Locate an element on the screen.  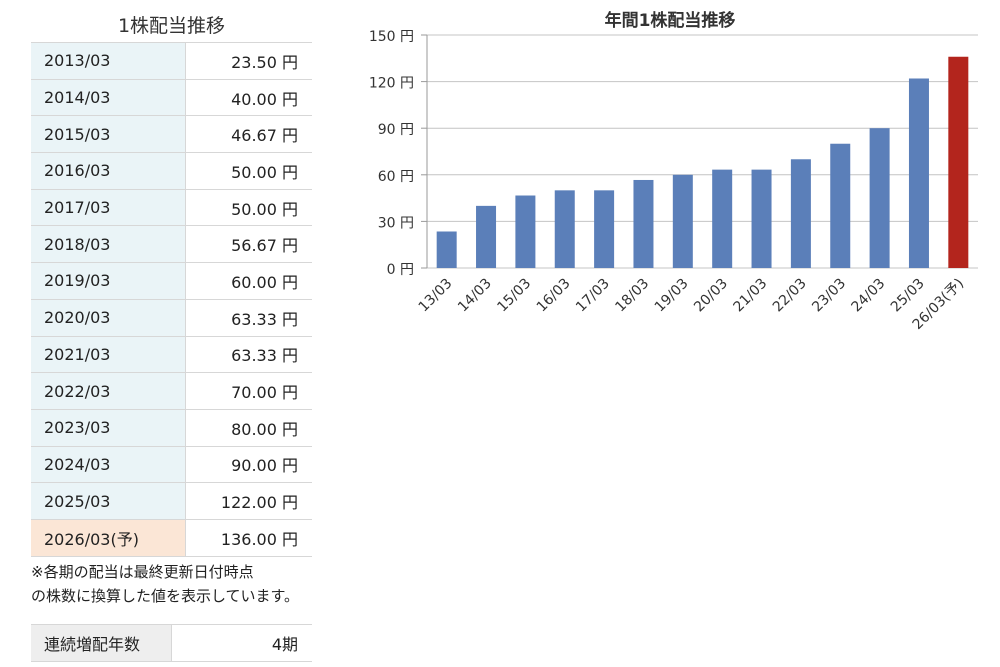
x-tick-label: 16/03 is located at coordinates (554, 296).